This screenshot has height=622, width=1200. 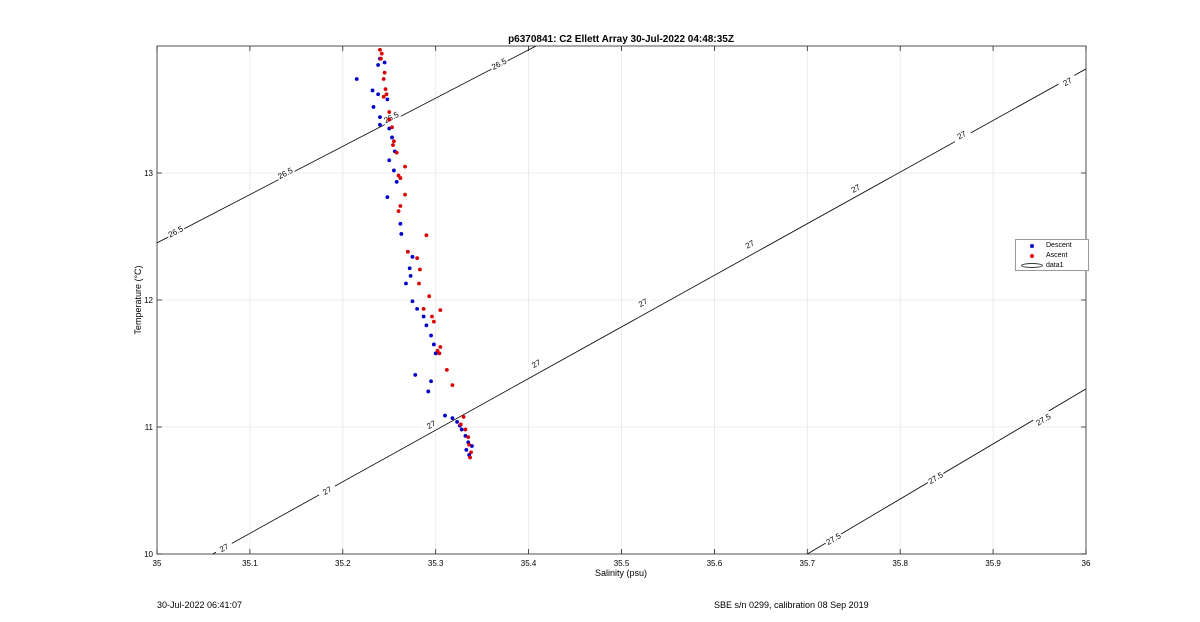 I want to click on x-tick-label: 35.2, so click(x=343, y=563).